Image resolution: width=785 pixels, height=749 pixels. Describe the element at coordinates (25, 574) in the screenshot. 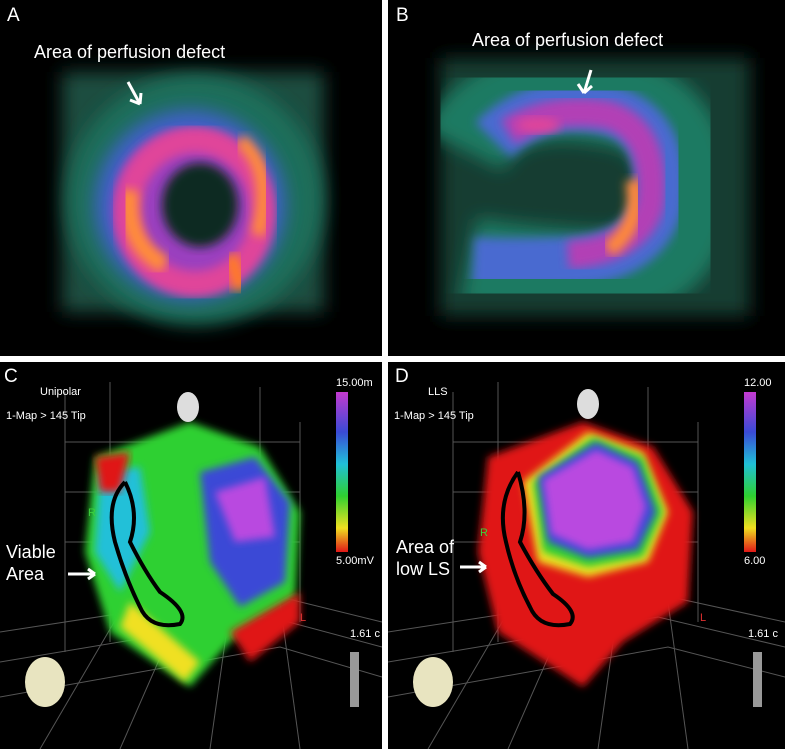

I see `panel-c-annotation-line2: Area` at that location.